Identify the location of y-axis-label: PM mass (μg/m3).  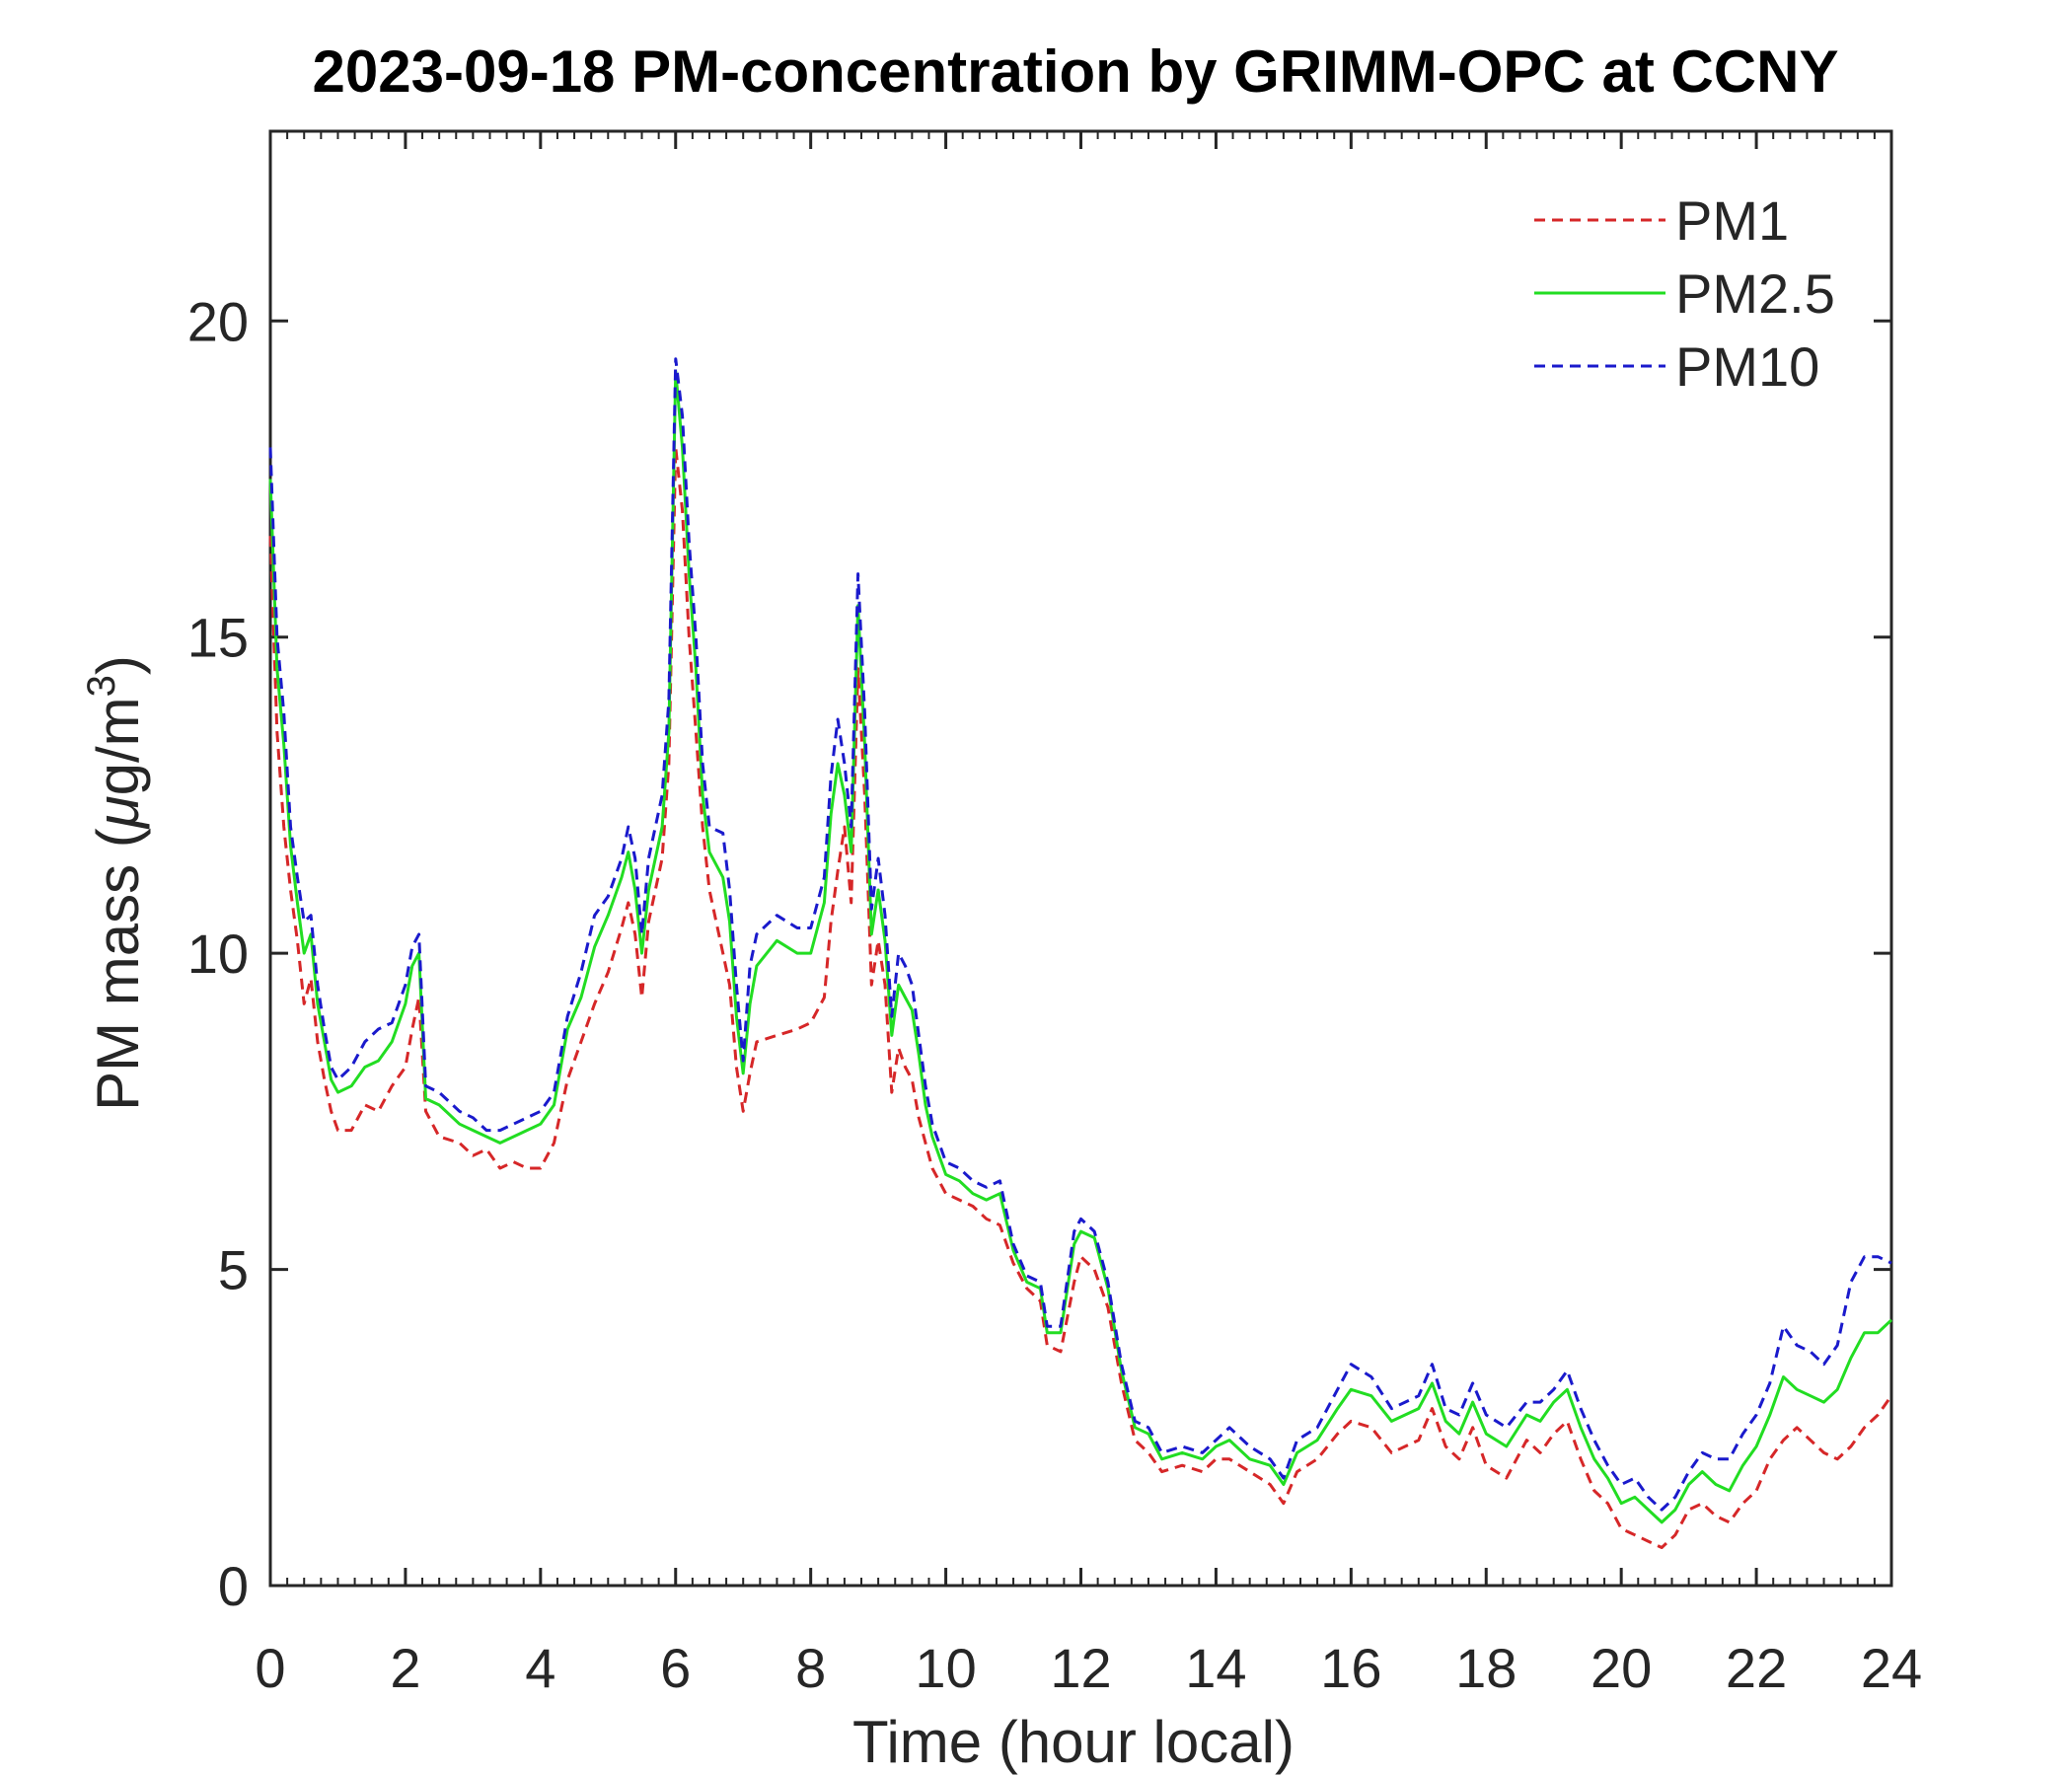
(116, 883).